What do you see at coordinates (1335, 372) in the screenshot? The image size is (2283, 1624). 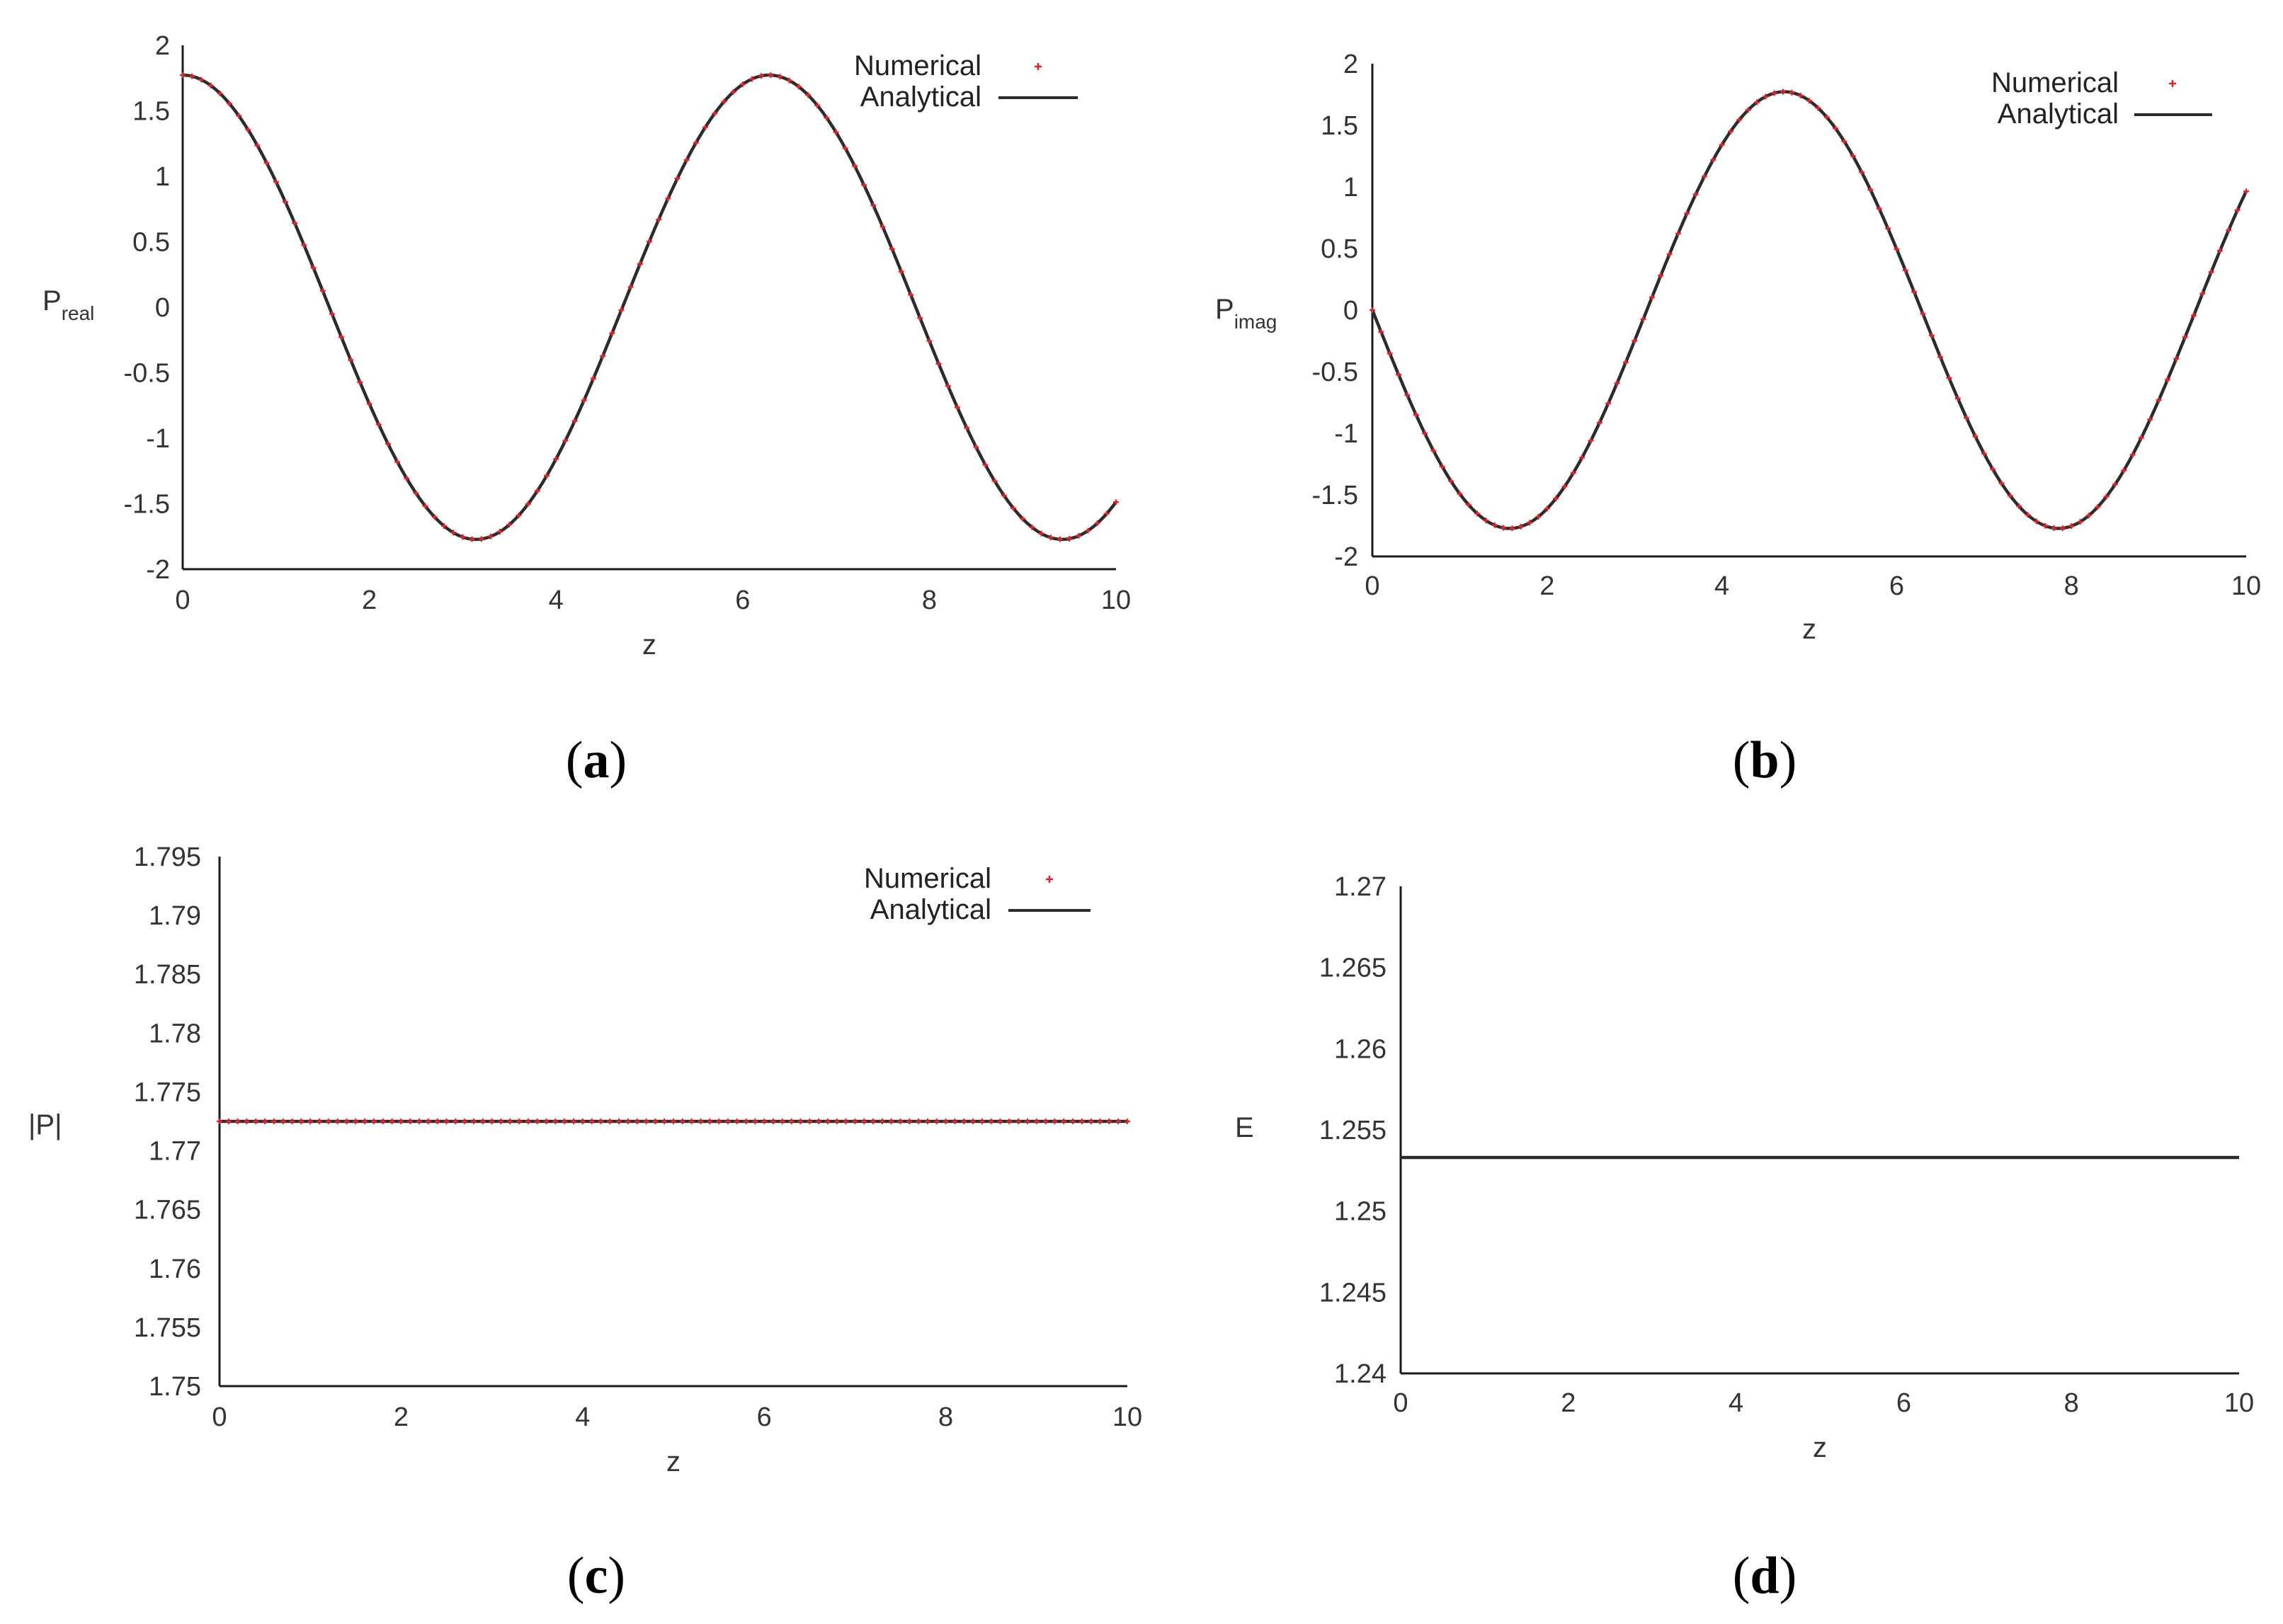 I see `y-tick-label: -0.5` at bounding box center [1335, 372].